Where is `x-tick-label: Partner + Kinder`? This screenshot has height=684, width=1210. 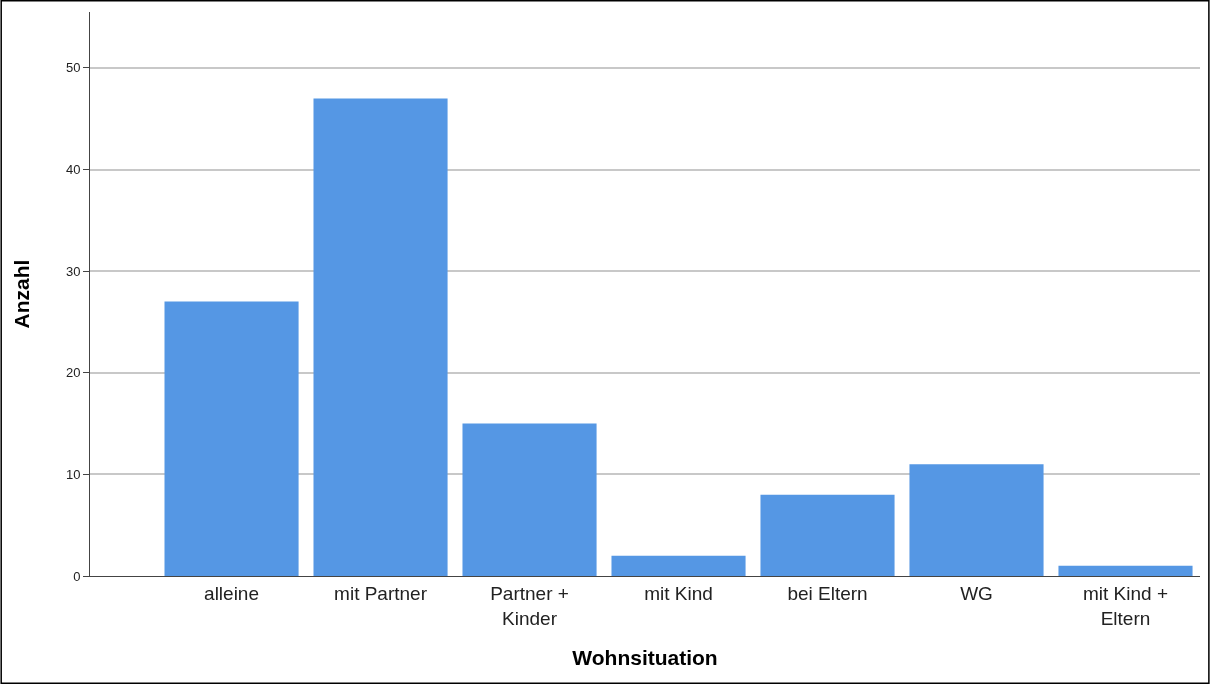 x-tick-label: Partner + Kinder is located at coordinates (529, 605).